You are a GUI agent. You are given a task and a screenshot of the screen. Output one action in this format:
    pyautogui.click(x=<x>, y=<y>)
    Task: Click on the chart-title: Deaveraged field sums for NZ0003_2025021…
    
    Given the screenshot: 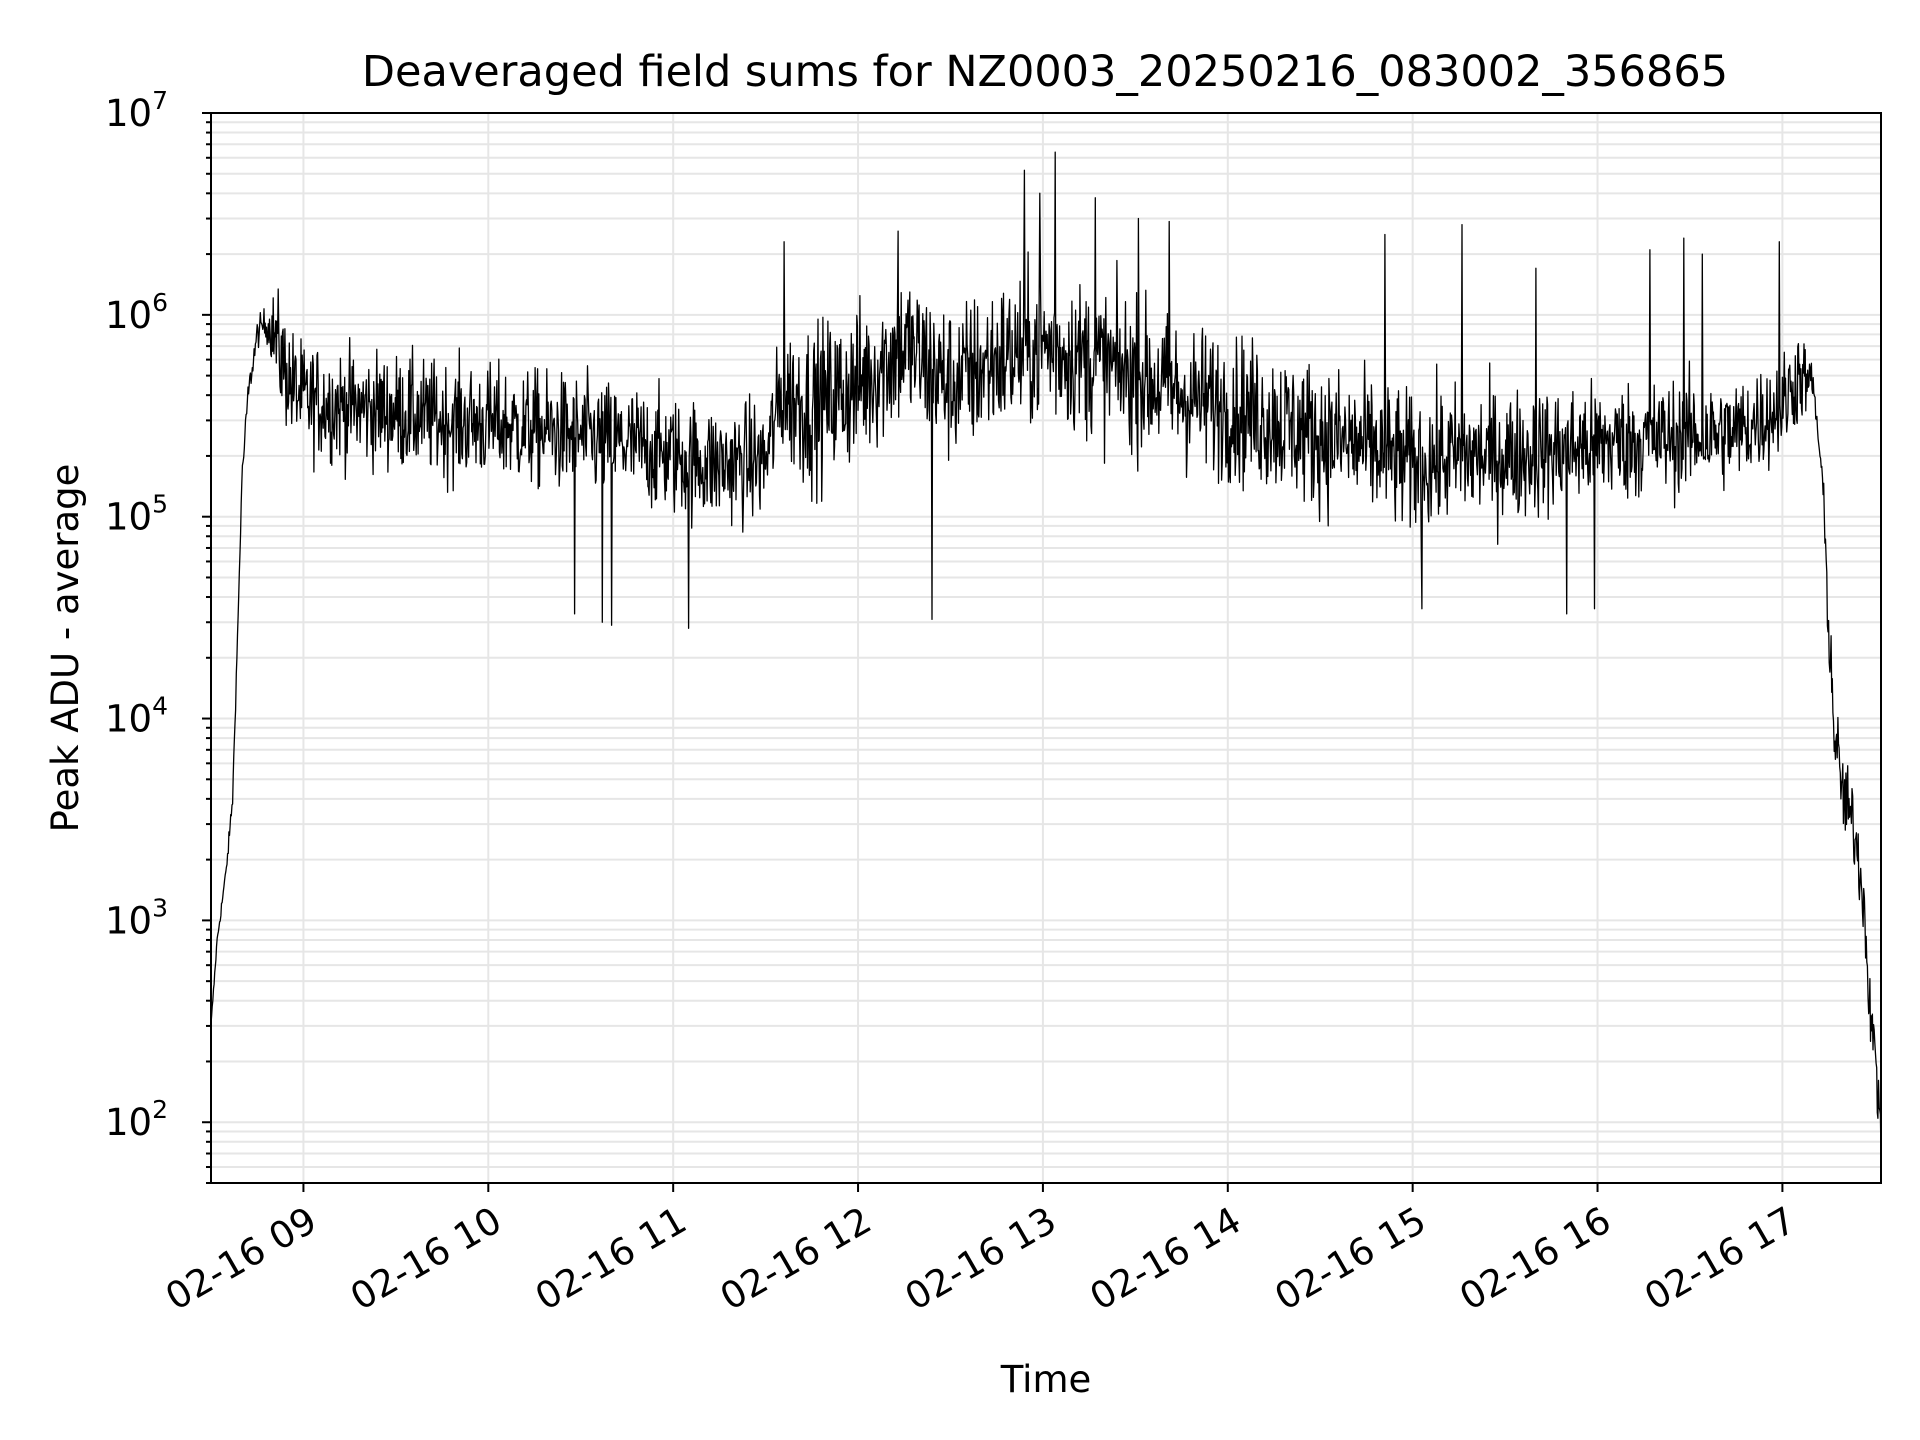 What is the action you would take?
    pyautogui.click(x=1045, y=72)
    